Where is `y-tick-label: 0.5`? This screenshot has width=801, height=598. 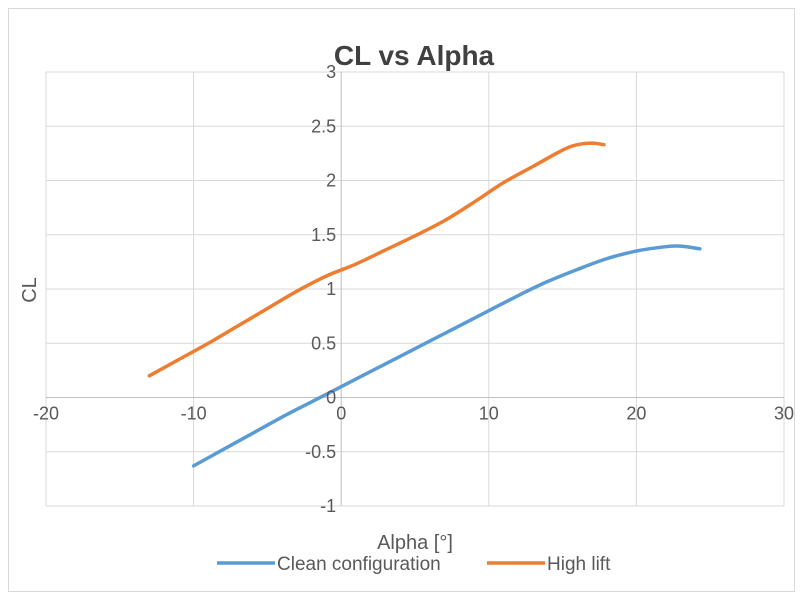
y-tick-label: 0.5 is located at coordinates (323, 343).